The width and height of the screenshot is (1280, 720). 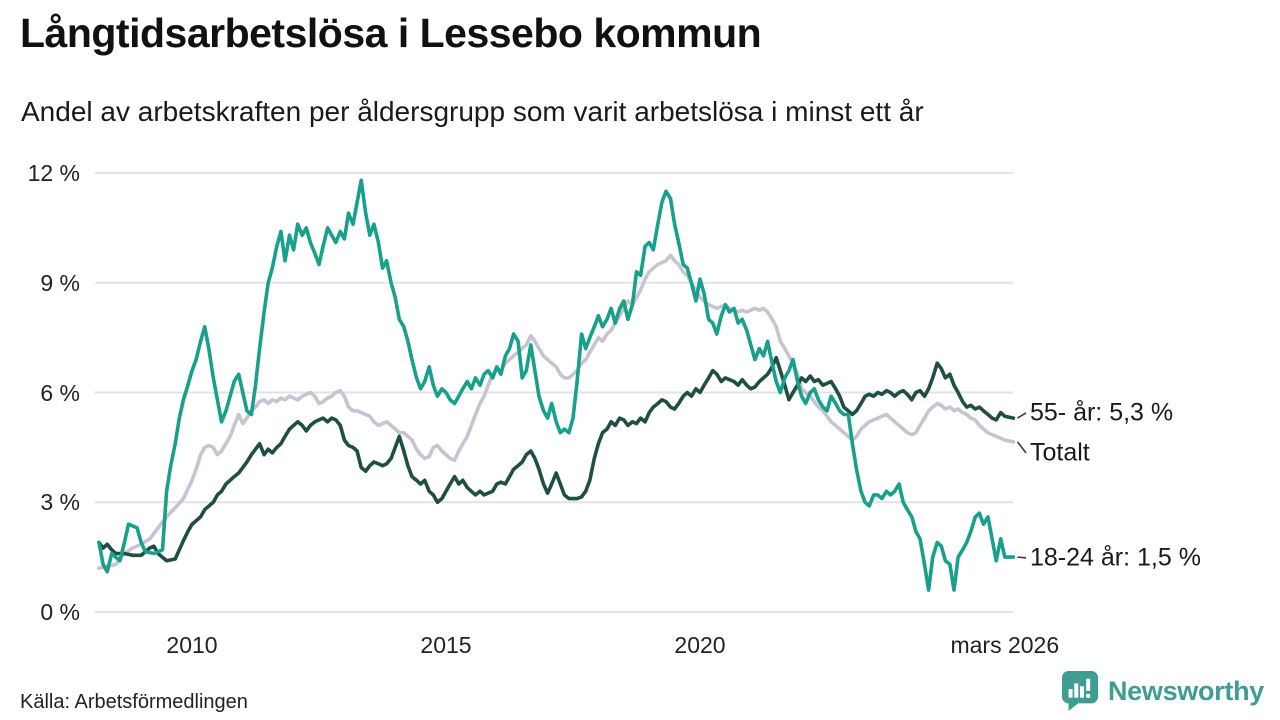 I want to click on x-axis-label: mars 2026, so click(x=1005, y=645).